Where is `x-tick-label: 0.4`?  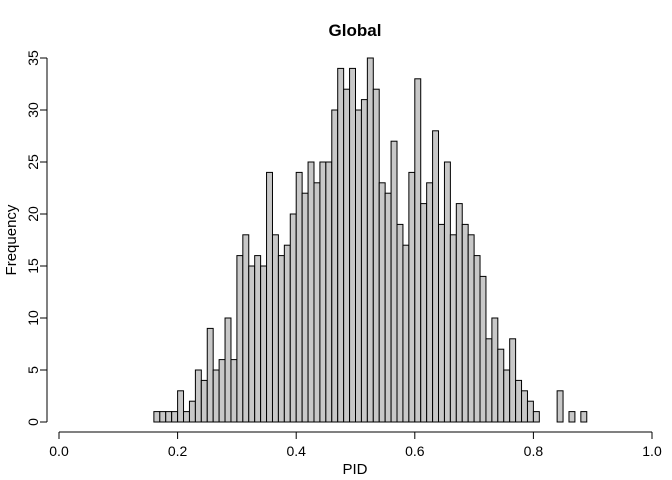
x-tick-label: 0.4 is located at coordinates (296, 451).